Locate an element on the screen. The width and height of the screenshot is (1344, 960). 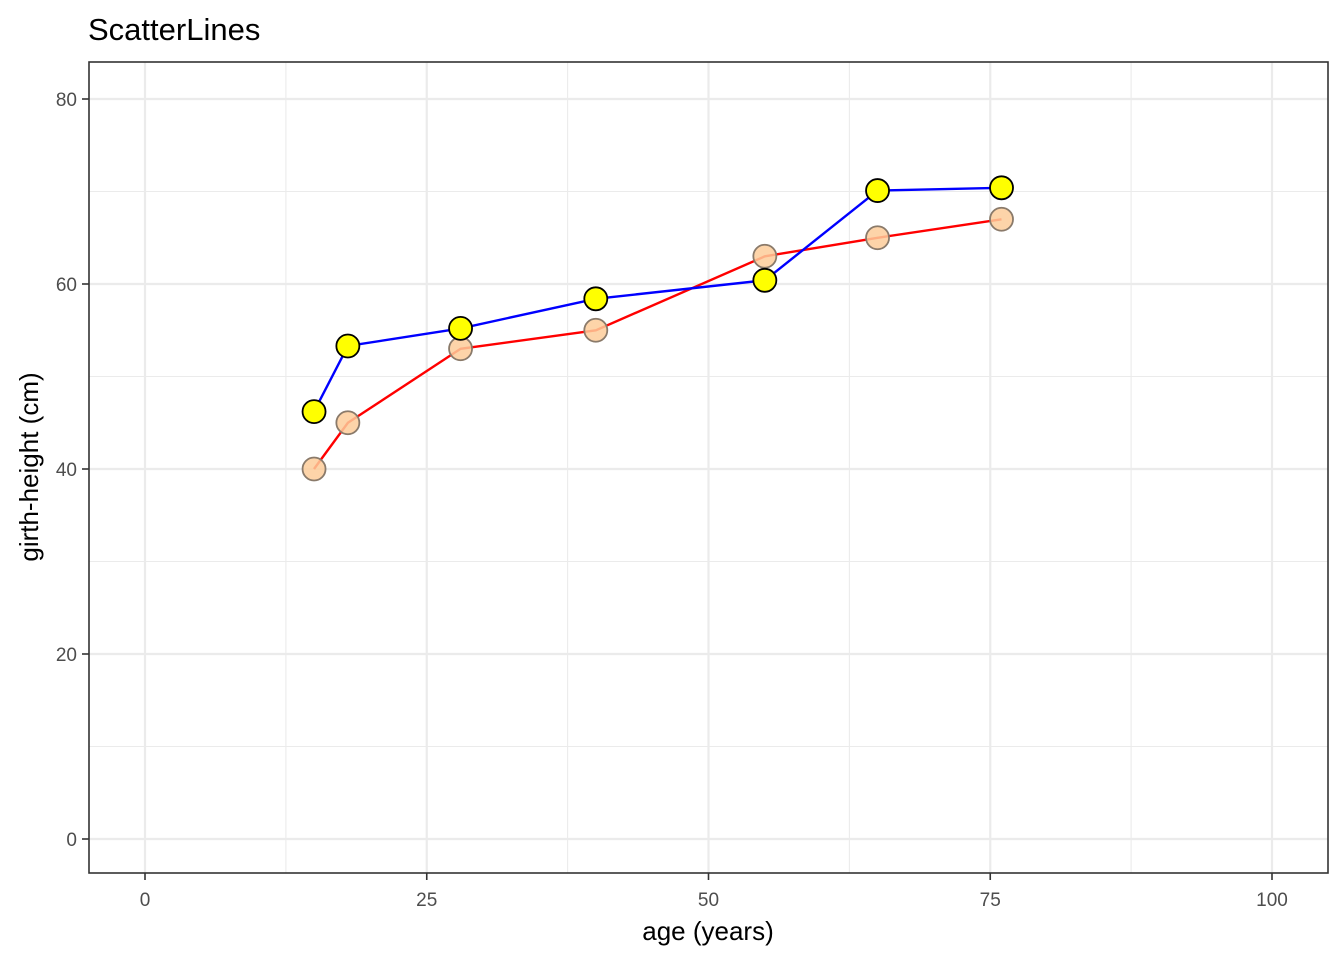
y-axis-tick-labels: 0 20 40 60 80 is located at coordinates (66, 470).